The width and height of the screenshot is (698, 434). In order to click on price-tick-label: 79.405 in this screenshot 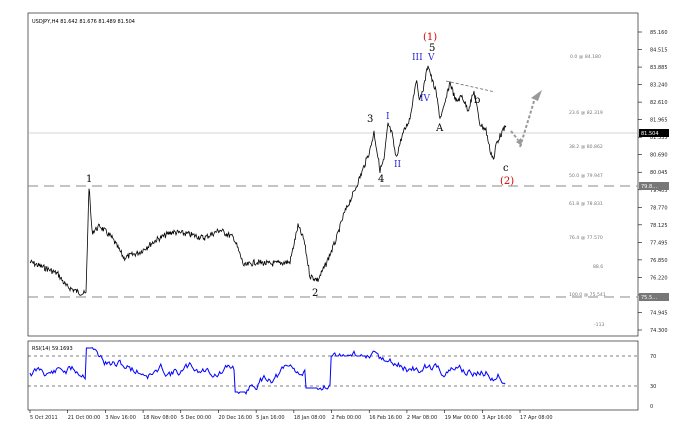, I will do `click(659, 191)`.